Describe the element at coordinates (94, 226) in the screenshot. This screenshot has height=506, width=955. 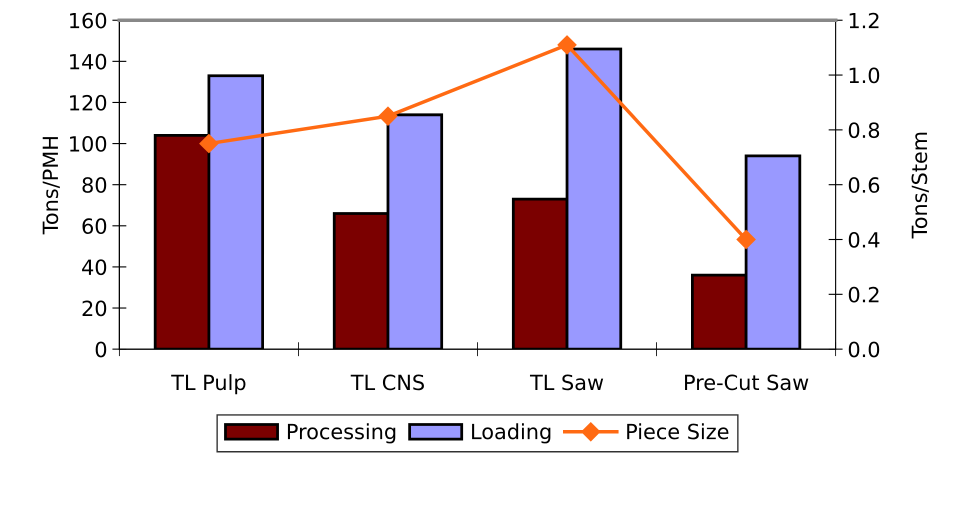
I see `y-tick-label: 60` at that location.